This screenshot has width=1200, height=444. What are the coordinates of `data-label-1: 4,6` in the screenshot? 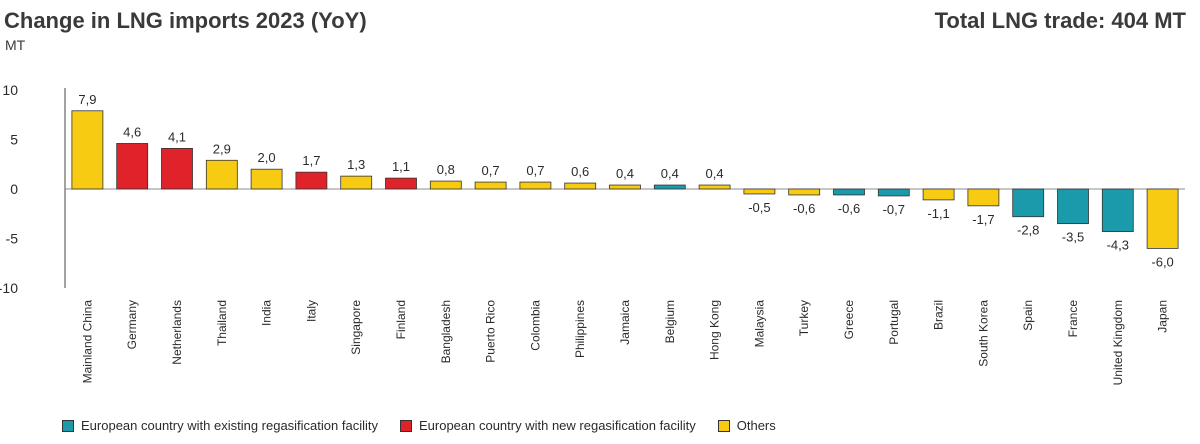 It's located at (132, 131).